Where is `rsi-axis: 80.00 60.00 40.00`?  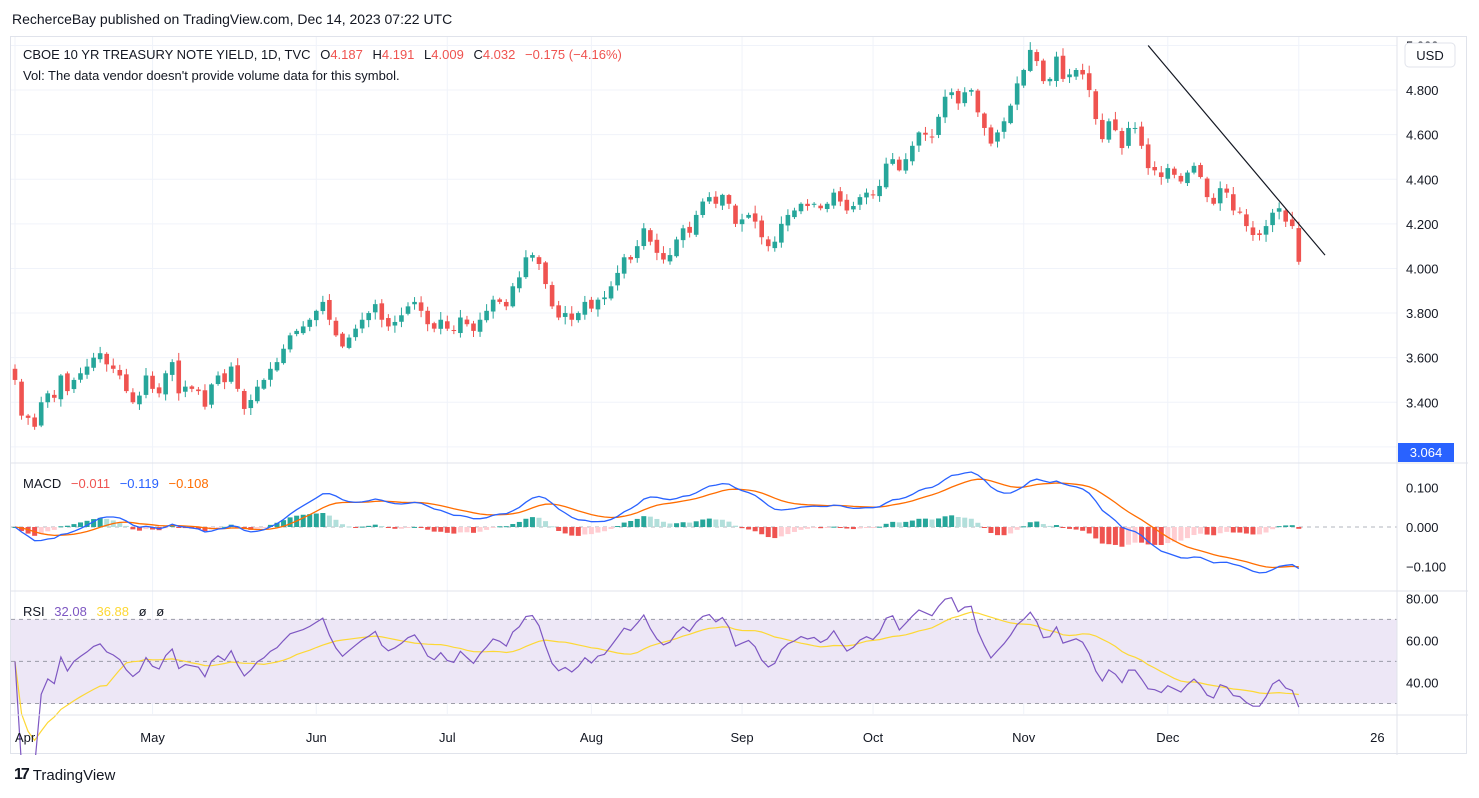 rsi-axis: 80.00 60.00 40.00 is located at coordinates (1422, 640).